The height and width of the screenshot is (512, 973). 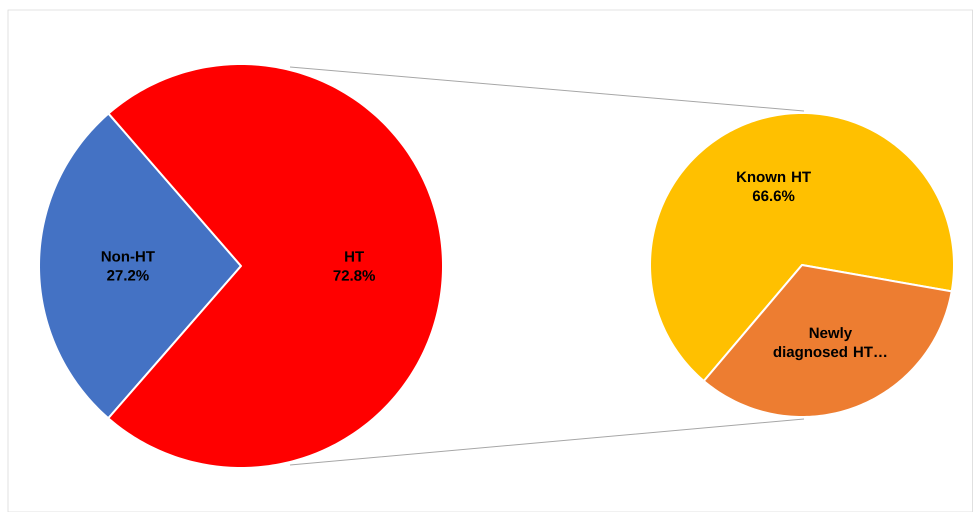 I want to click on data-label: 72.8%, so click(x=354, y=275).